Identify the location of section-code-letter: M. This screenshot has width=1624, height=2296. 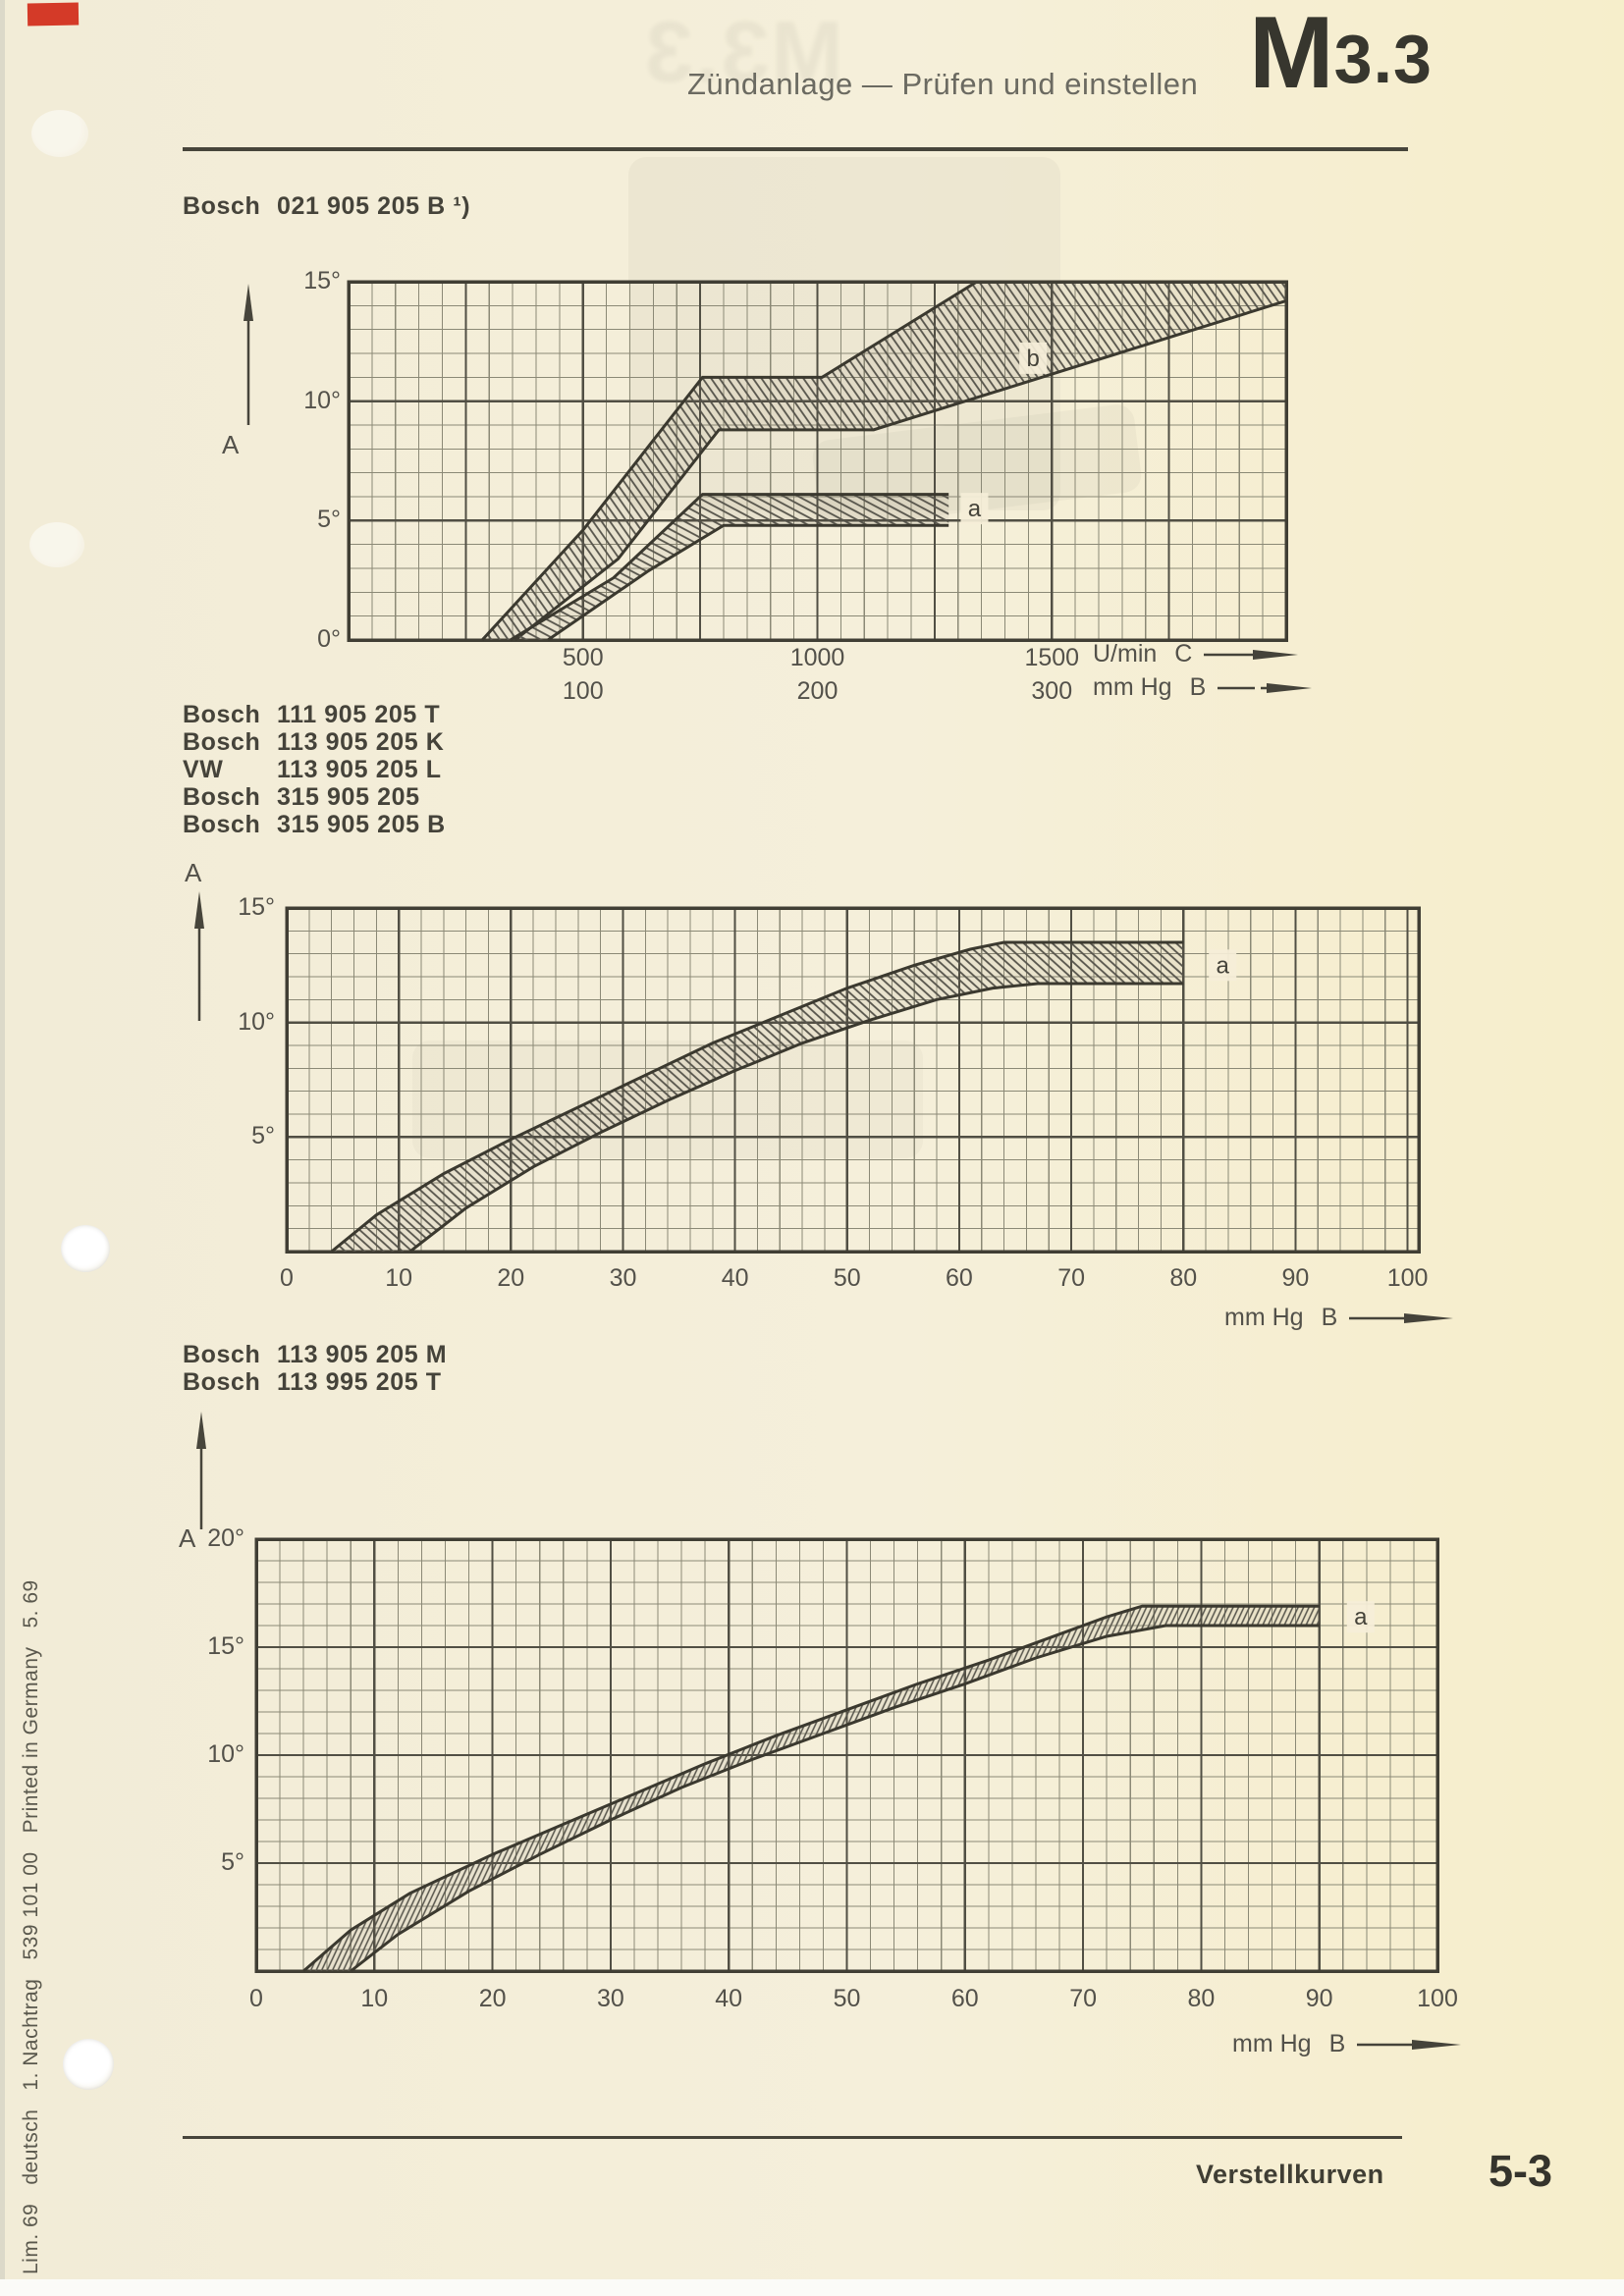
(1291, 55).